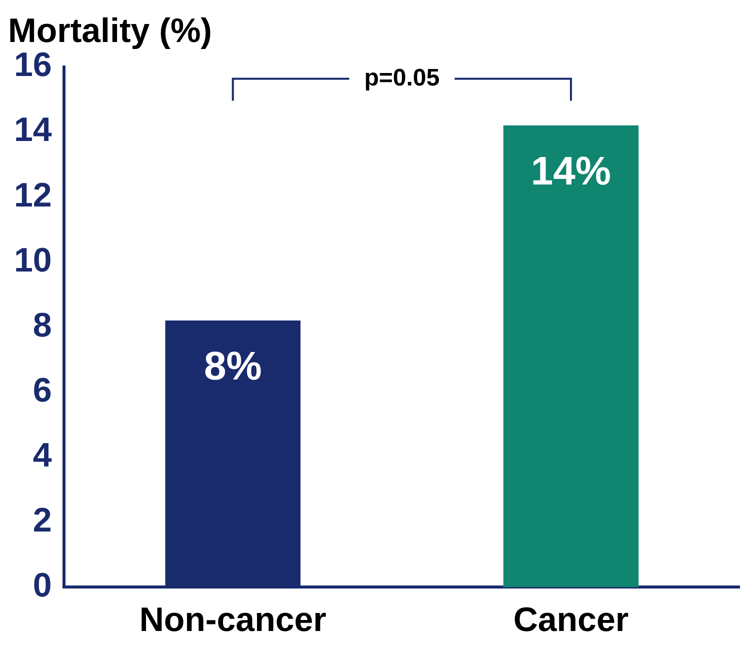 Image resolution: width=748 pixels, height=664 pixels. Describe the element at coordinates (570, 171) in the screenshot. I see `data-label: 14%` at that location.